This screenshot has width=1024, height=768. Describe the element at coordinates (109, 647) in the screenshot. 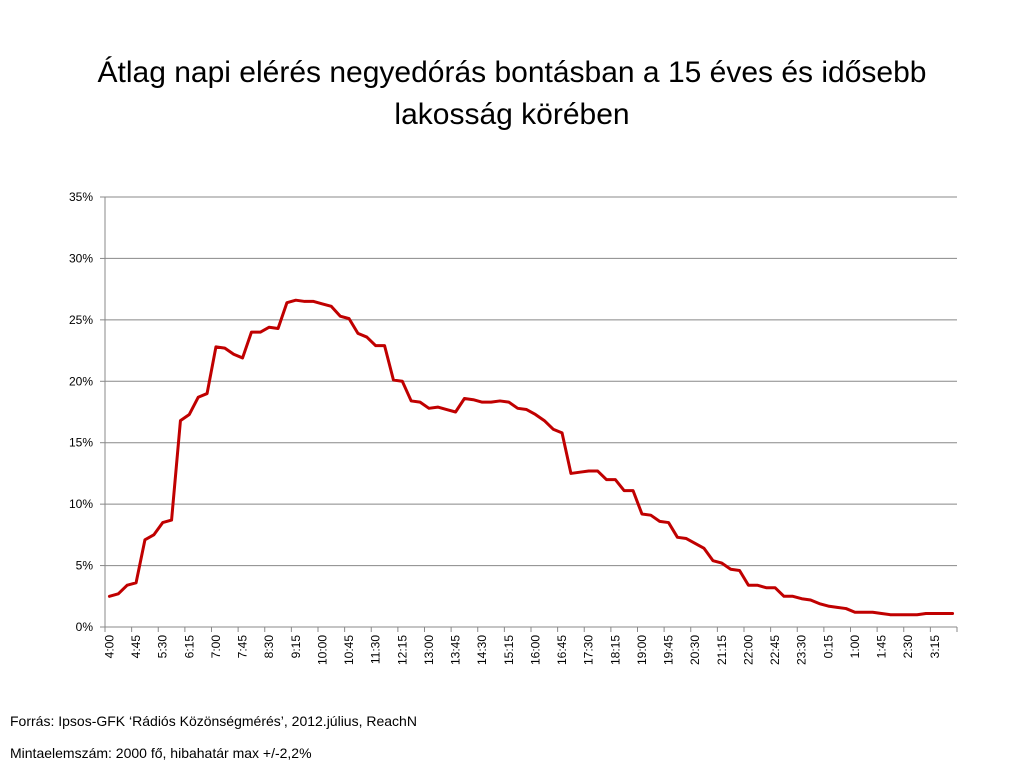

I see `x-tick-label: 4:00` at that location.